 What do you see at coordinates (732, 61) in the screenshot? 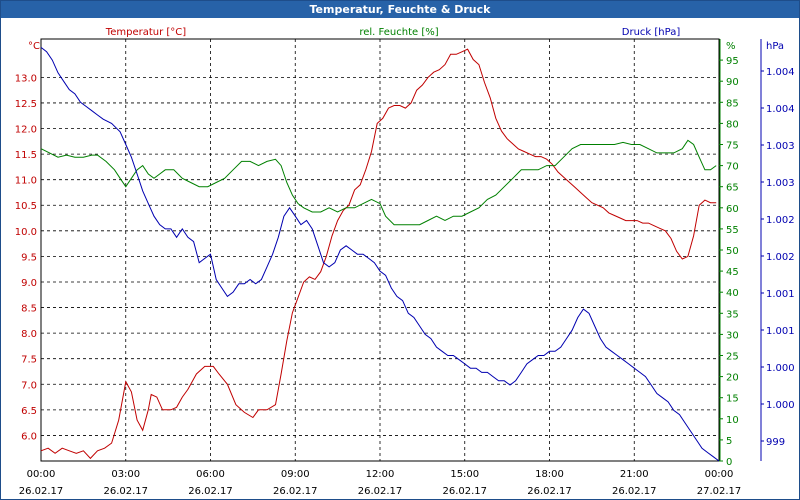
I see `humidity-tick-label: 95` at bounding box center [732, 61].